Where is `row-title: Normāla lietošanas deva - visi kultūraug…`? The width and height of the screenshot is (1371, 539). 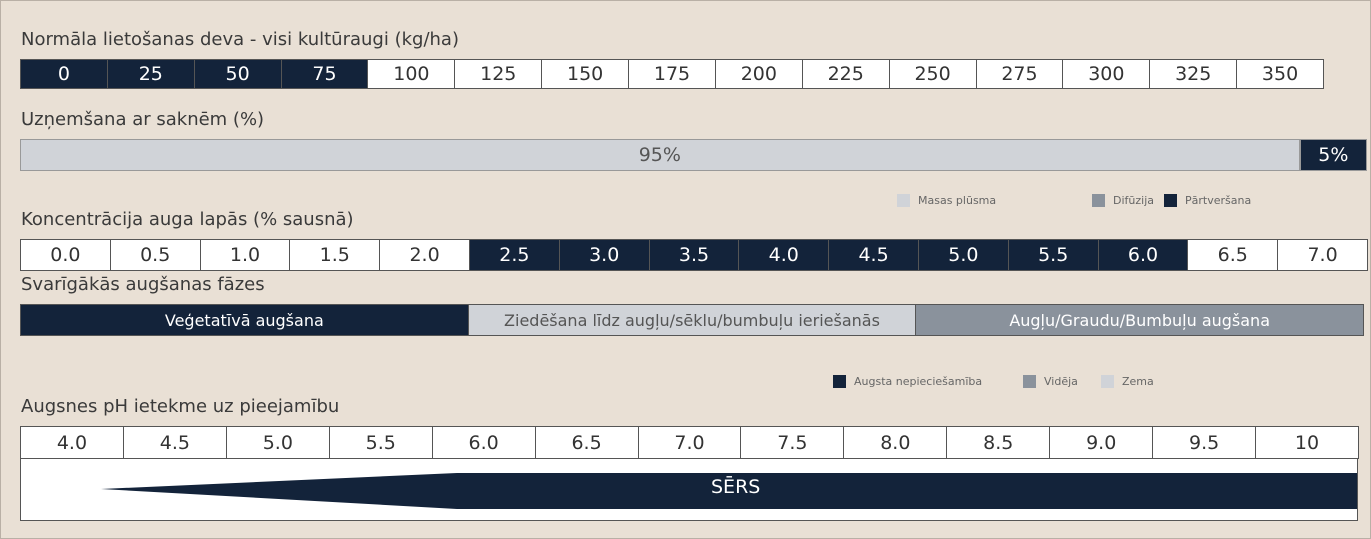 row-title: Normāla lietošanas deva - visi kultūraug… is located at coordinates (240, 39).